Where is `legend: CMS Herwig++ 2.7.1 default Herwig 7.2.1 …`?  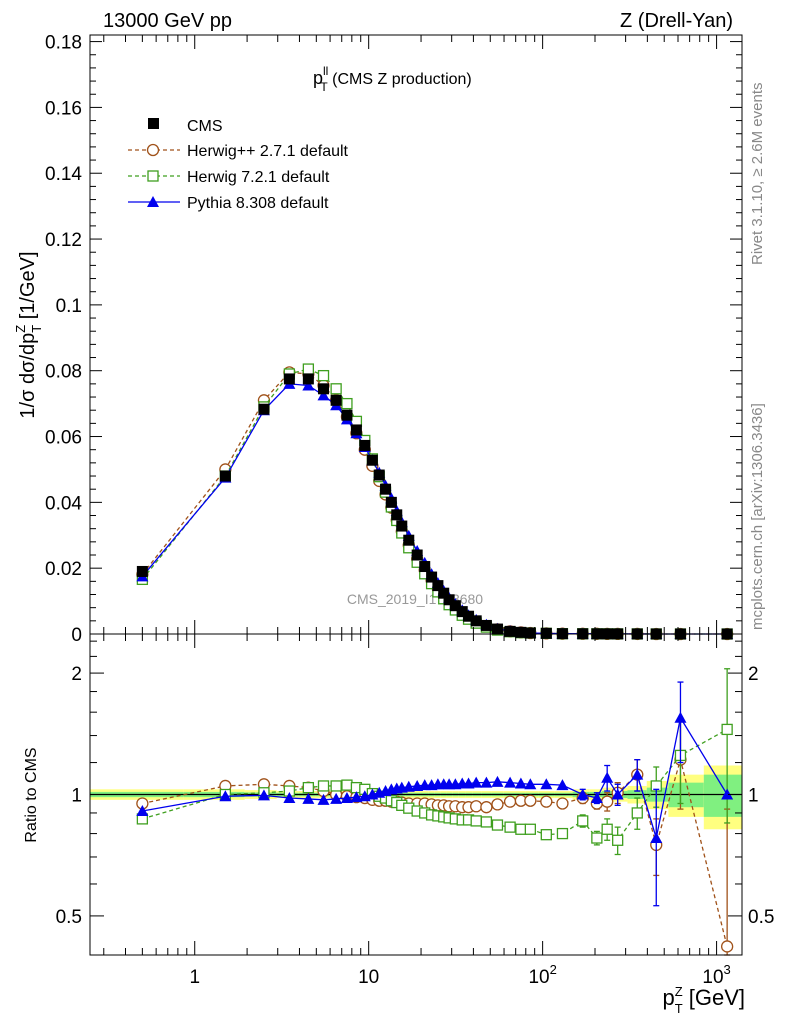
legend: CMS Herwig++ 2.7.1 default Herwig 7.2.1 … is located at coordinates (238, 165).